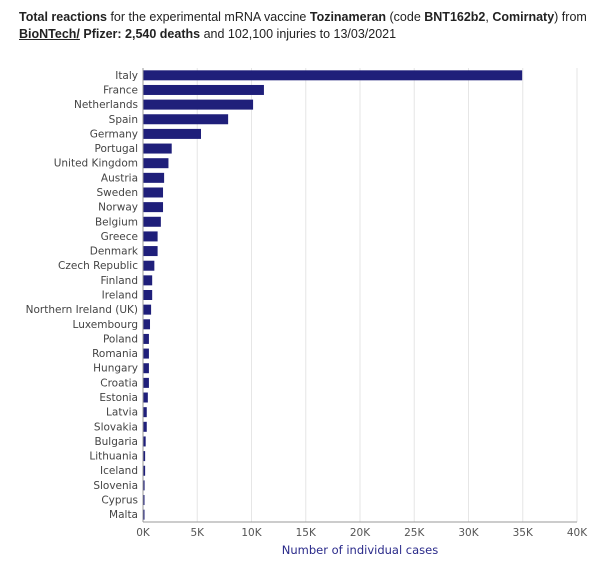 The width and height of the screenshot is (600, 568). Describe the element at coordinates (119, 383) in the screenshot. I see `category-label: Croatia` at that location.